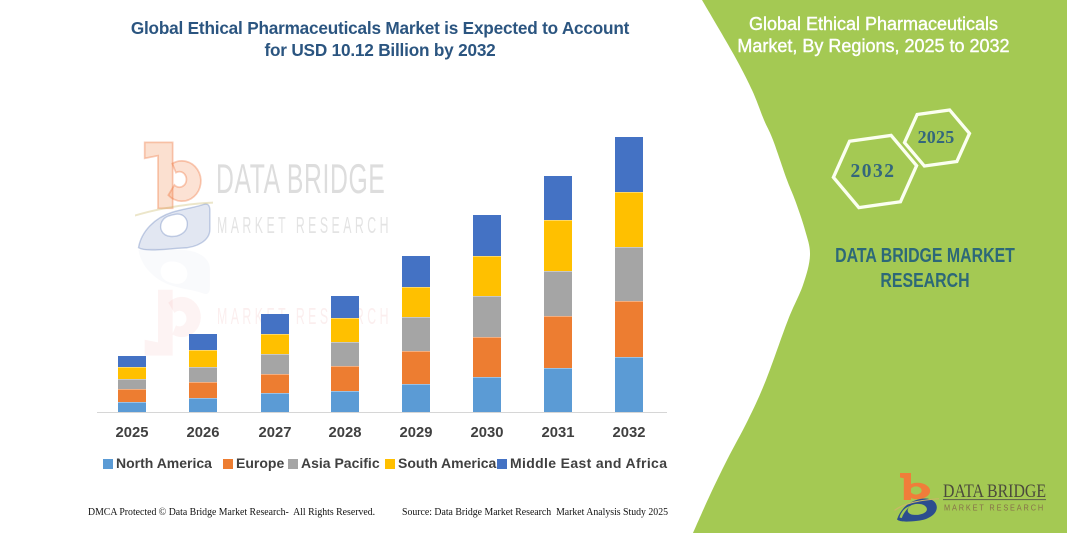 This screenshot has width=1067, height=533. Describe the element at coordinates (994, 508) in the screenshot. I see `svg-text: MARKET RESEARCH` at that location.